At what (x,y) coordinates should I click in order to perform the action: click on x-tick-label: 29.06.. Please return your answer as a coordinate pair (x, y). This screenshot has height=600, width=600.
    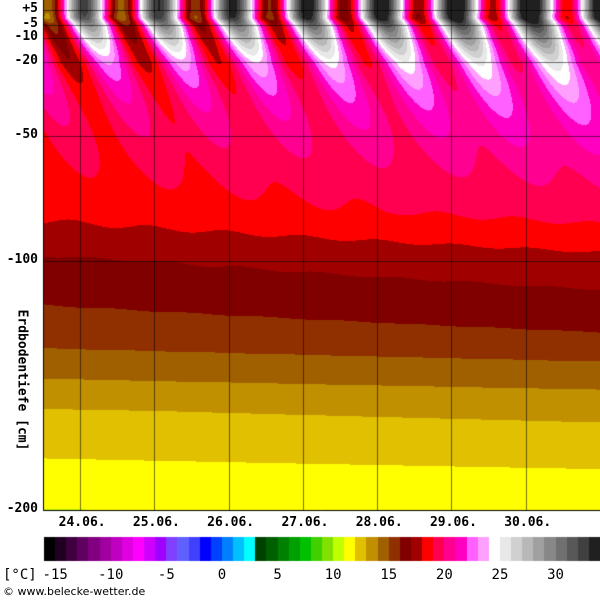
    Looking at the image, I should click on (453, 522).